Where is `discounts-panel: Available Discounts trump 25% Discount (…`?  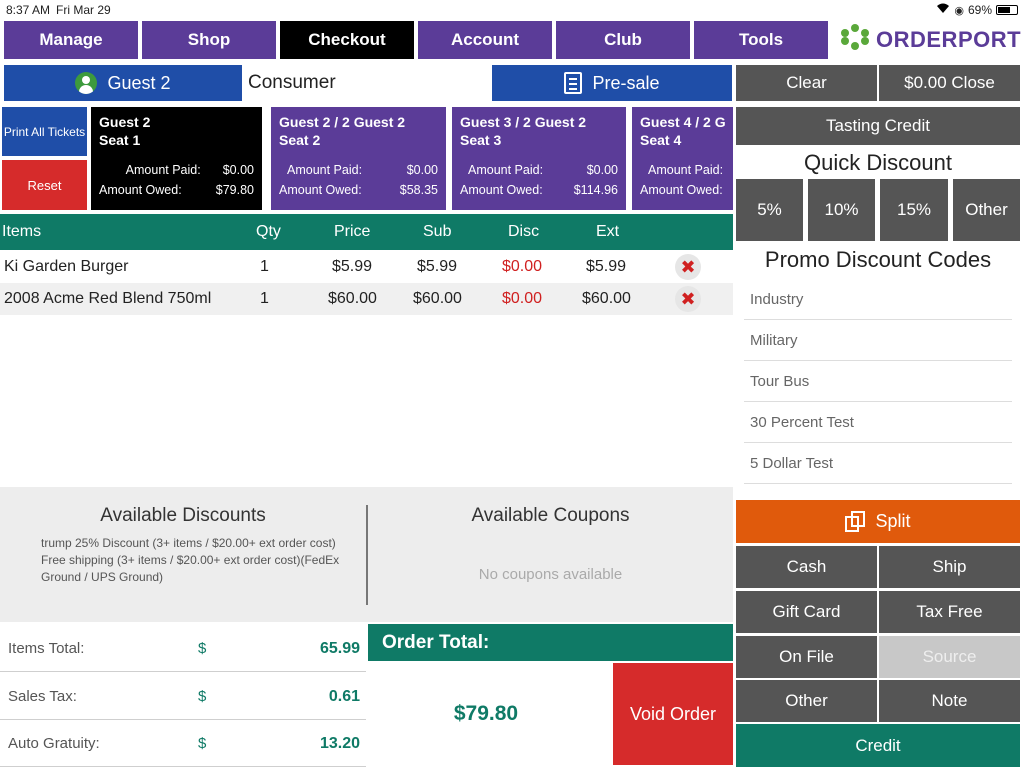
discounts-panel: Available Discounts trump 25% Discount (… is located at coordinates (366, 554).